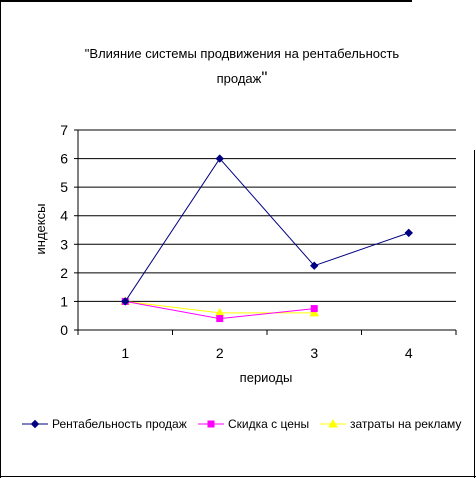 Image resolution: width=476 pixels, height=478 pixels. I want to click on y-tick-label-3: 3, so click(64, 244).